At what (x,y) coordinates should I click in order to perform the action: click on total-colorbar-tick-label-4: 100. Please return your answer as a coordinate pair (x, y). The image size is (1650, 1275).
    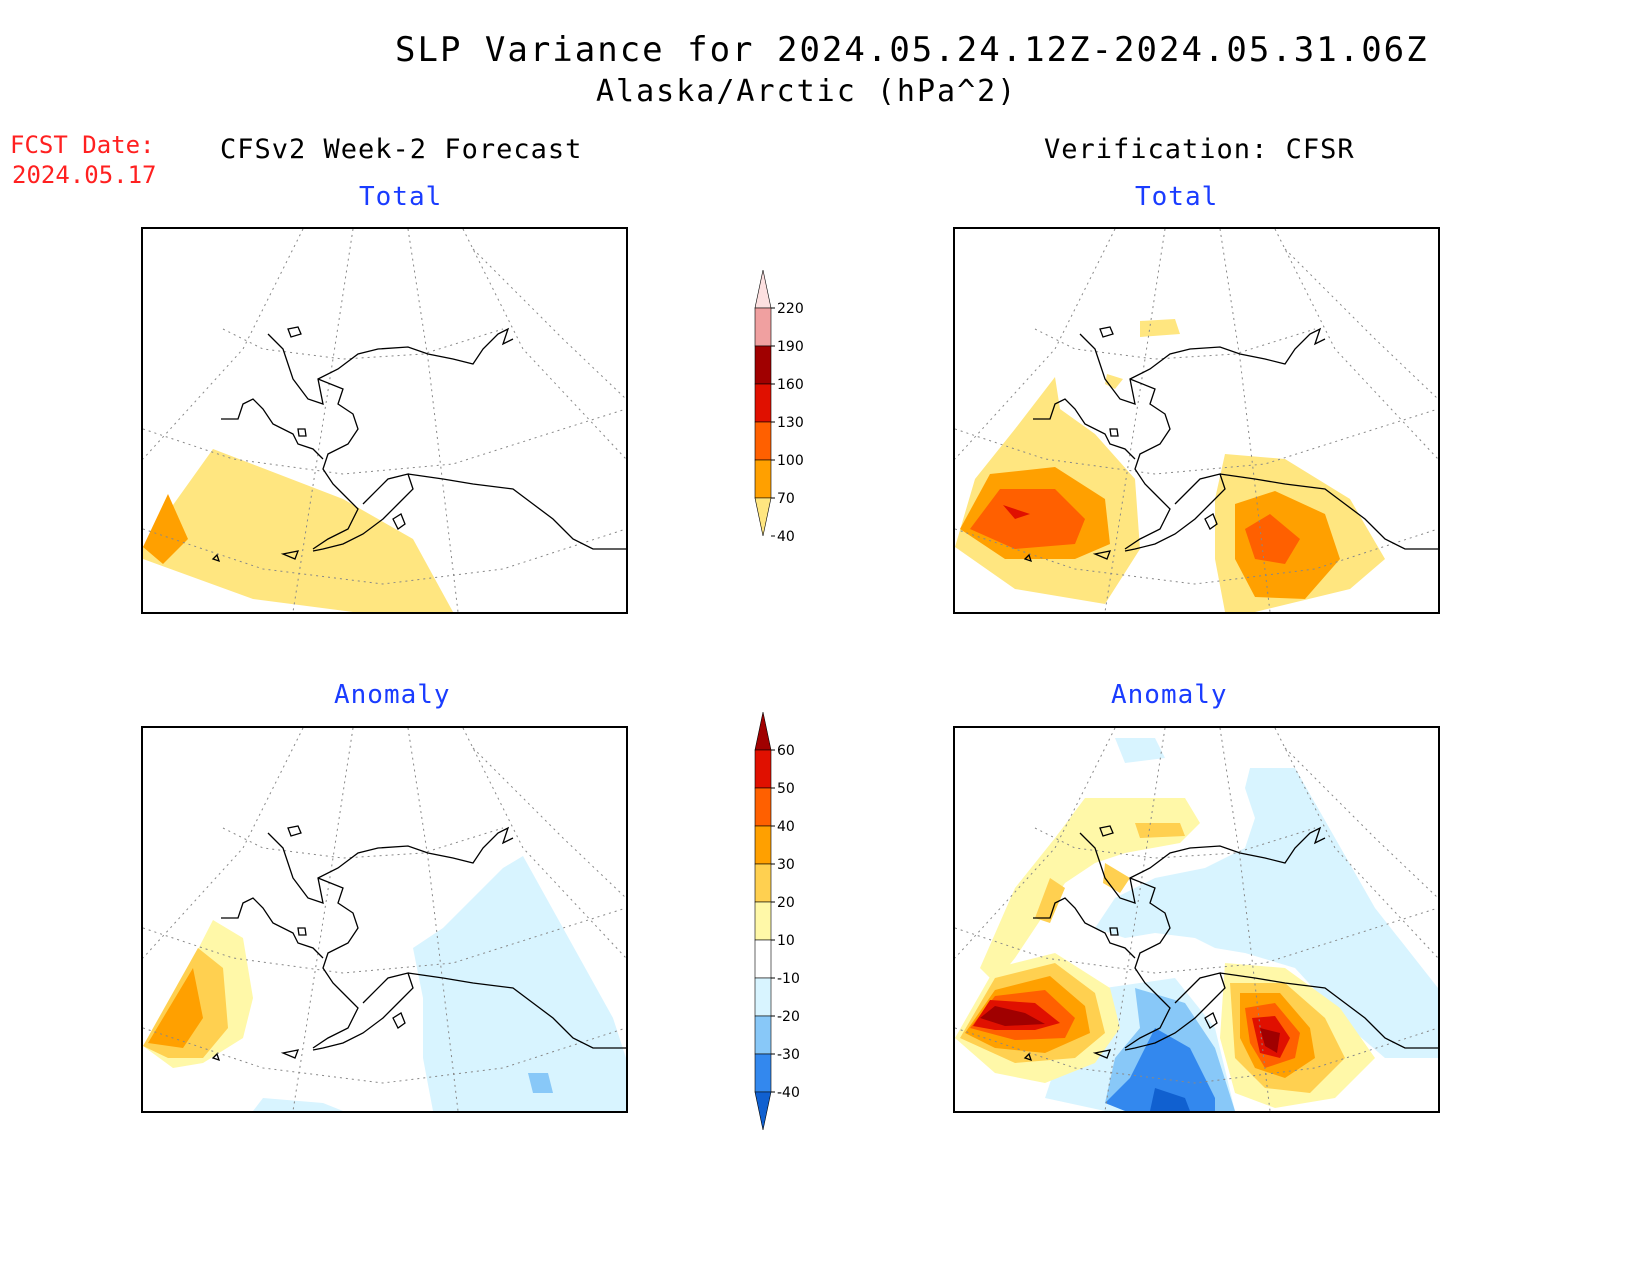
    Looking at the image, I should click on (790, 461).